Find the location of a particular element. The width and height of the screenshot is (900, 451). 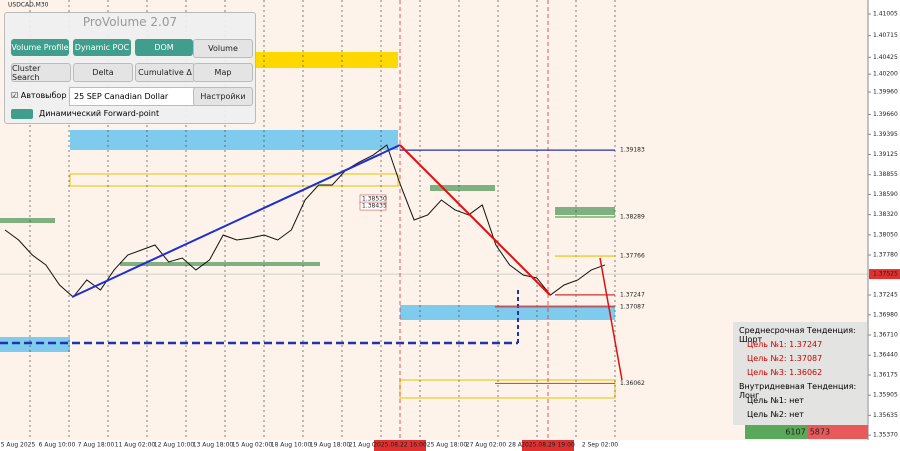

y-tick-label: 1.35905 is located at coordinates (885, 395).